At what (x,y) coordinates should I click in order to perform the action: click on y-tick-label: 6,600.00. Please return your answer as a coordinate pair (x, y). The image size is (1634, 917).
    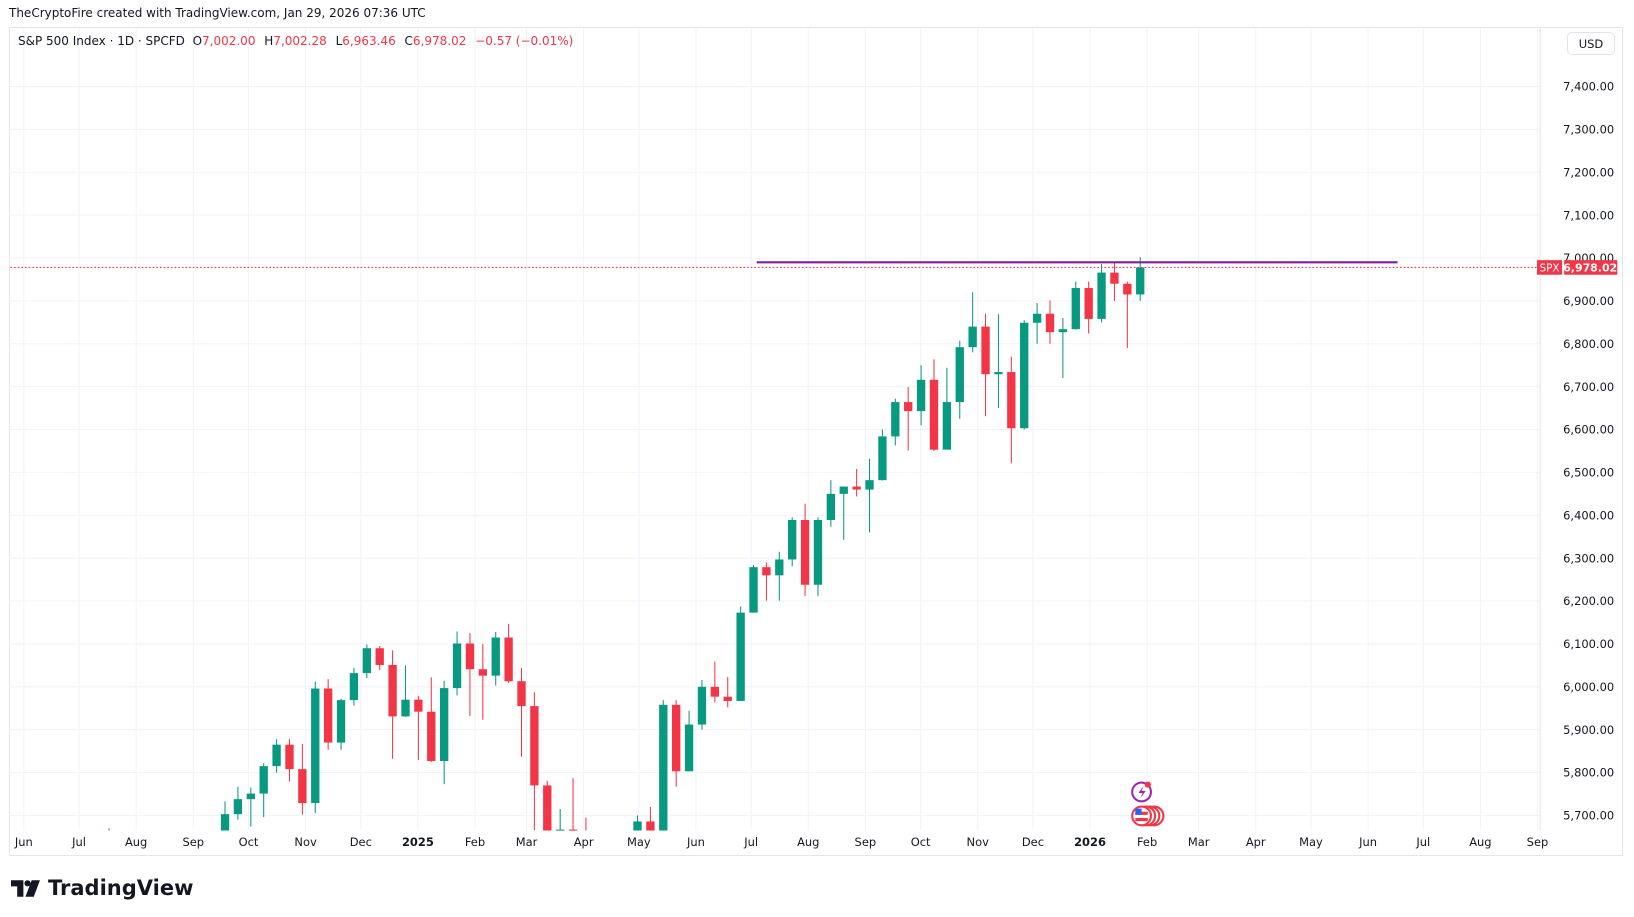
    Looking at the image, I should click on (1588, 430).